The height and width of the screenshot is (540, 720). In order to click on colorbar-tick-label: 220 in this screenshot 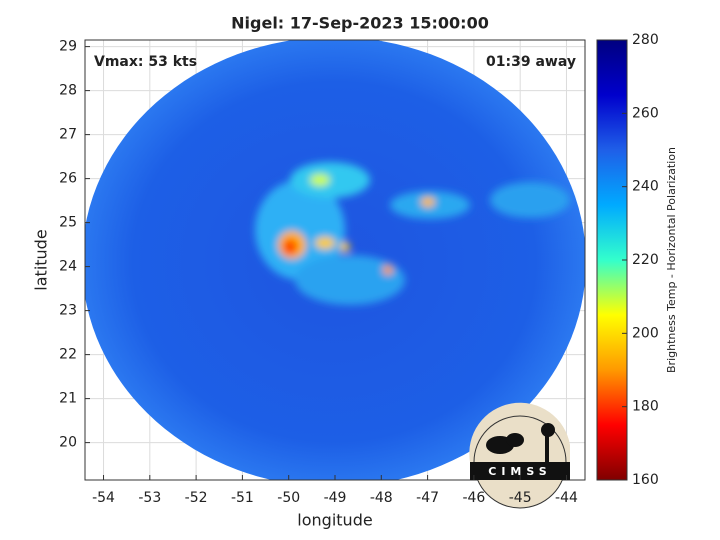, I will do `click(645, 260)`.